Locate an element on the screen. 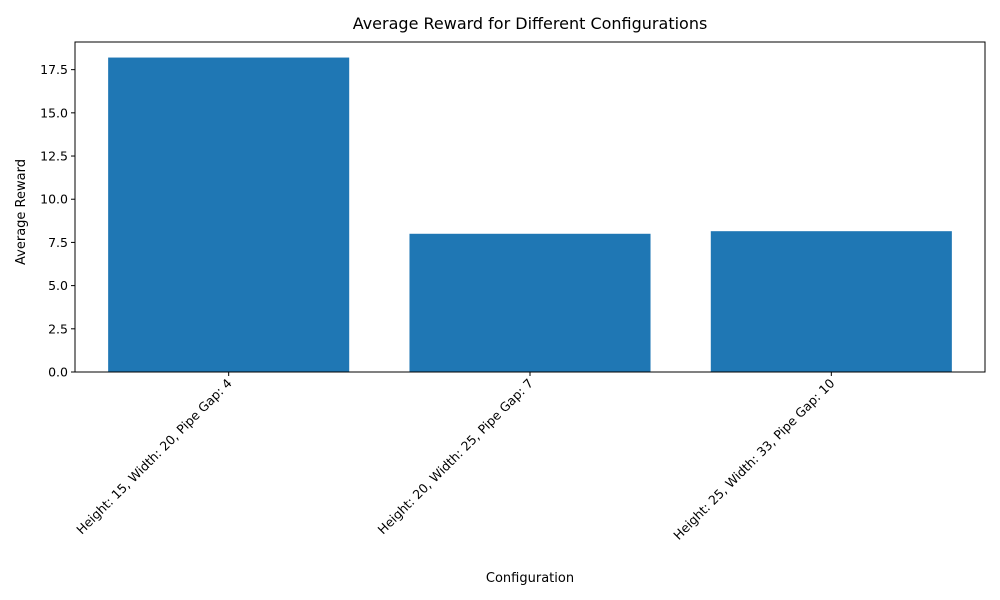  x-tick-label: Height: 15, Width: 20, Pipe Gap: 4 is located at coordinates (154, 456).